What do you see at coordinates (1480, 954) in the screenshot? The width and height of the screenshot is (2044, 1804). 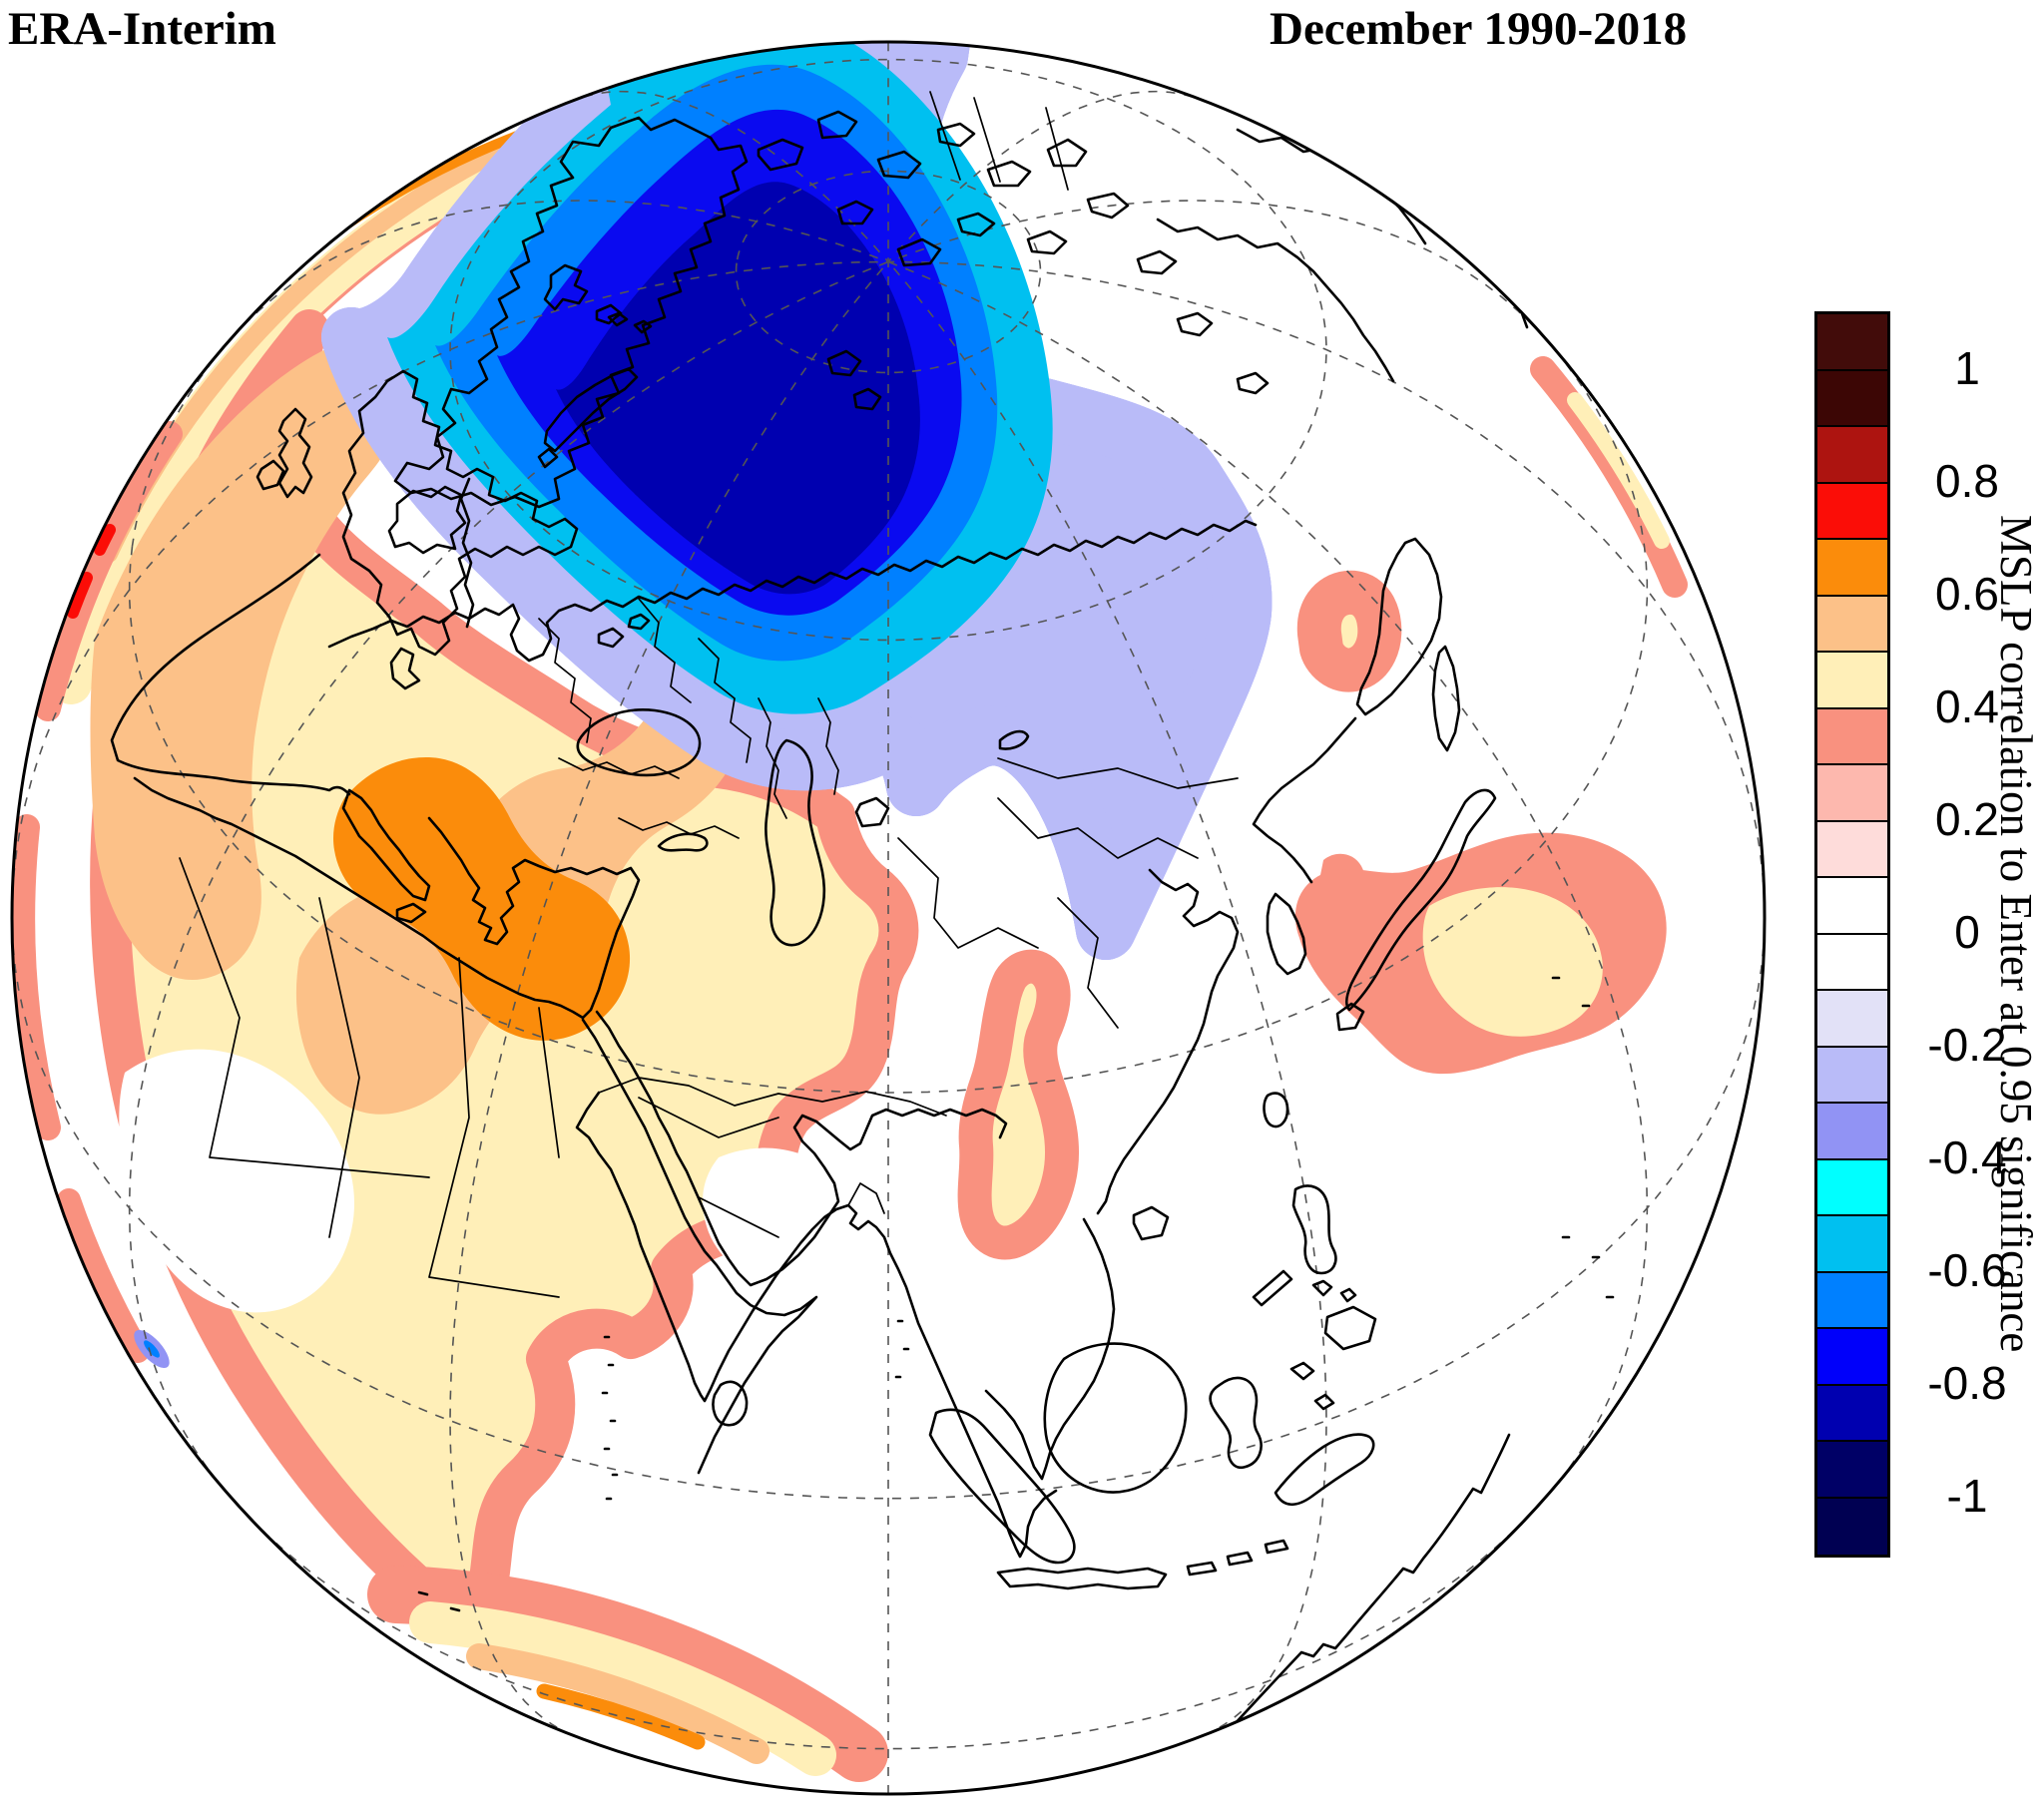 I see `positive-patch-pacific` at bounding box center [1480, 954].